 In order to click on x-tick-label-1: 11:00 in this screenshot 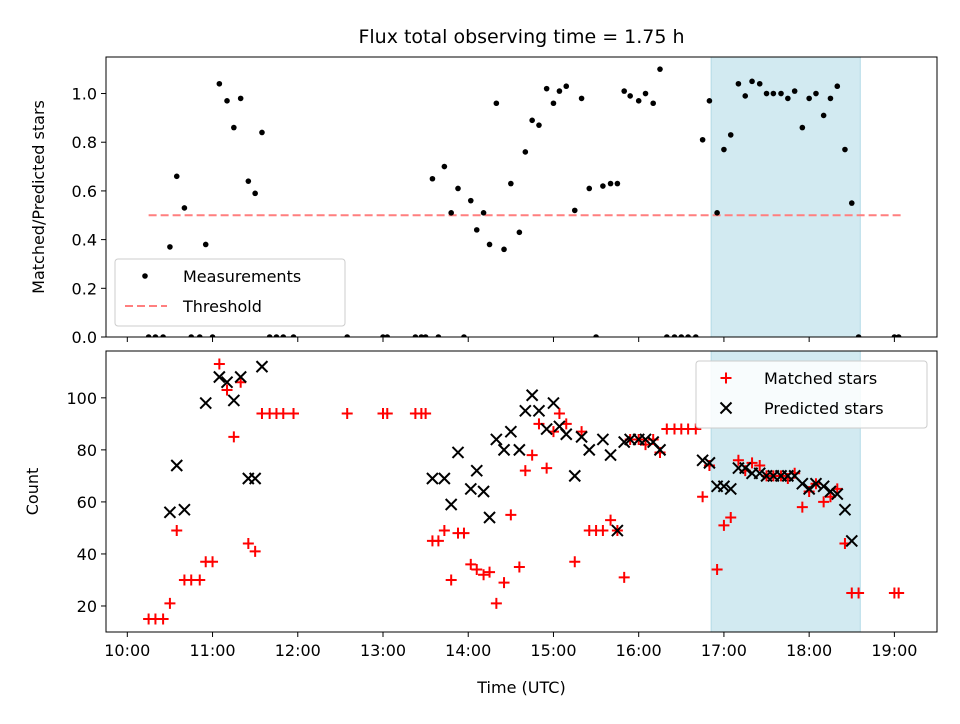, I will do `click(212, 650)`.